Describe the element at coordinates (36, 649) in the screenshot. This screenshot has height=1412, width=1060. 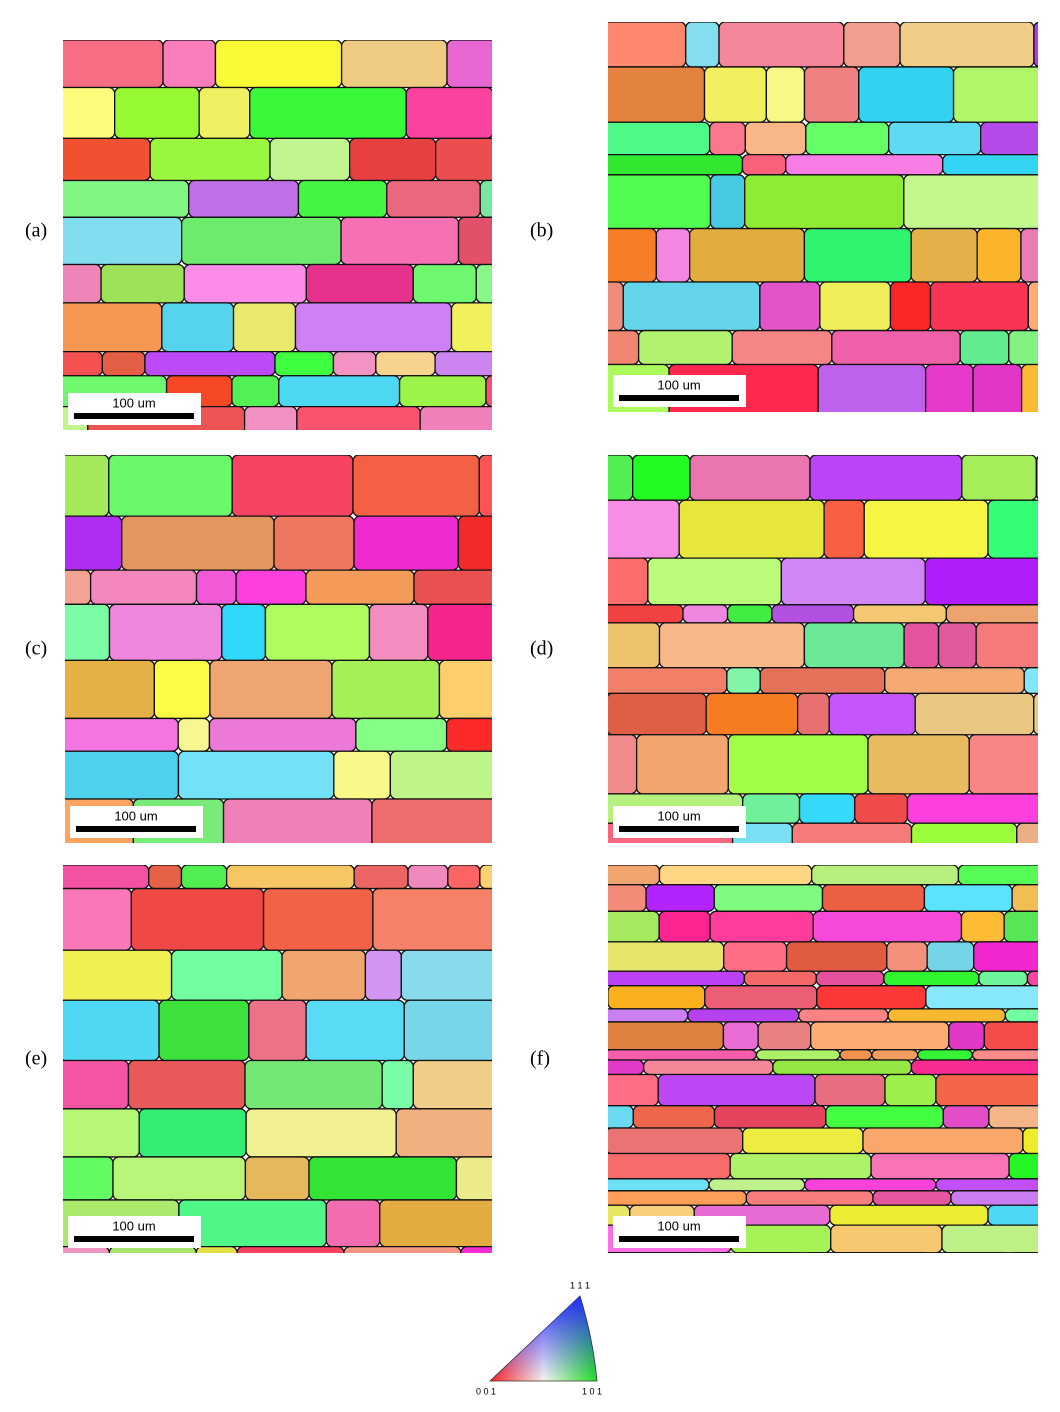
I see `panel-label: (c)` at that location.